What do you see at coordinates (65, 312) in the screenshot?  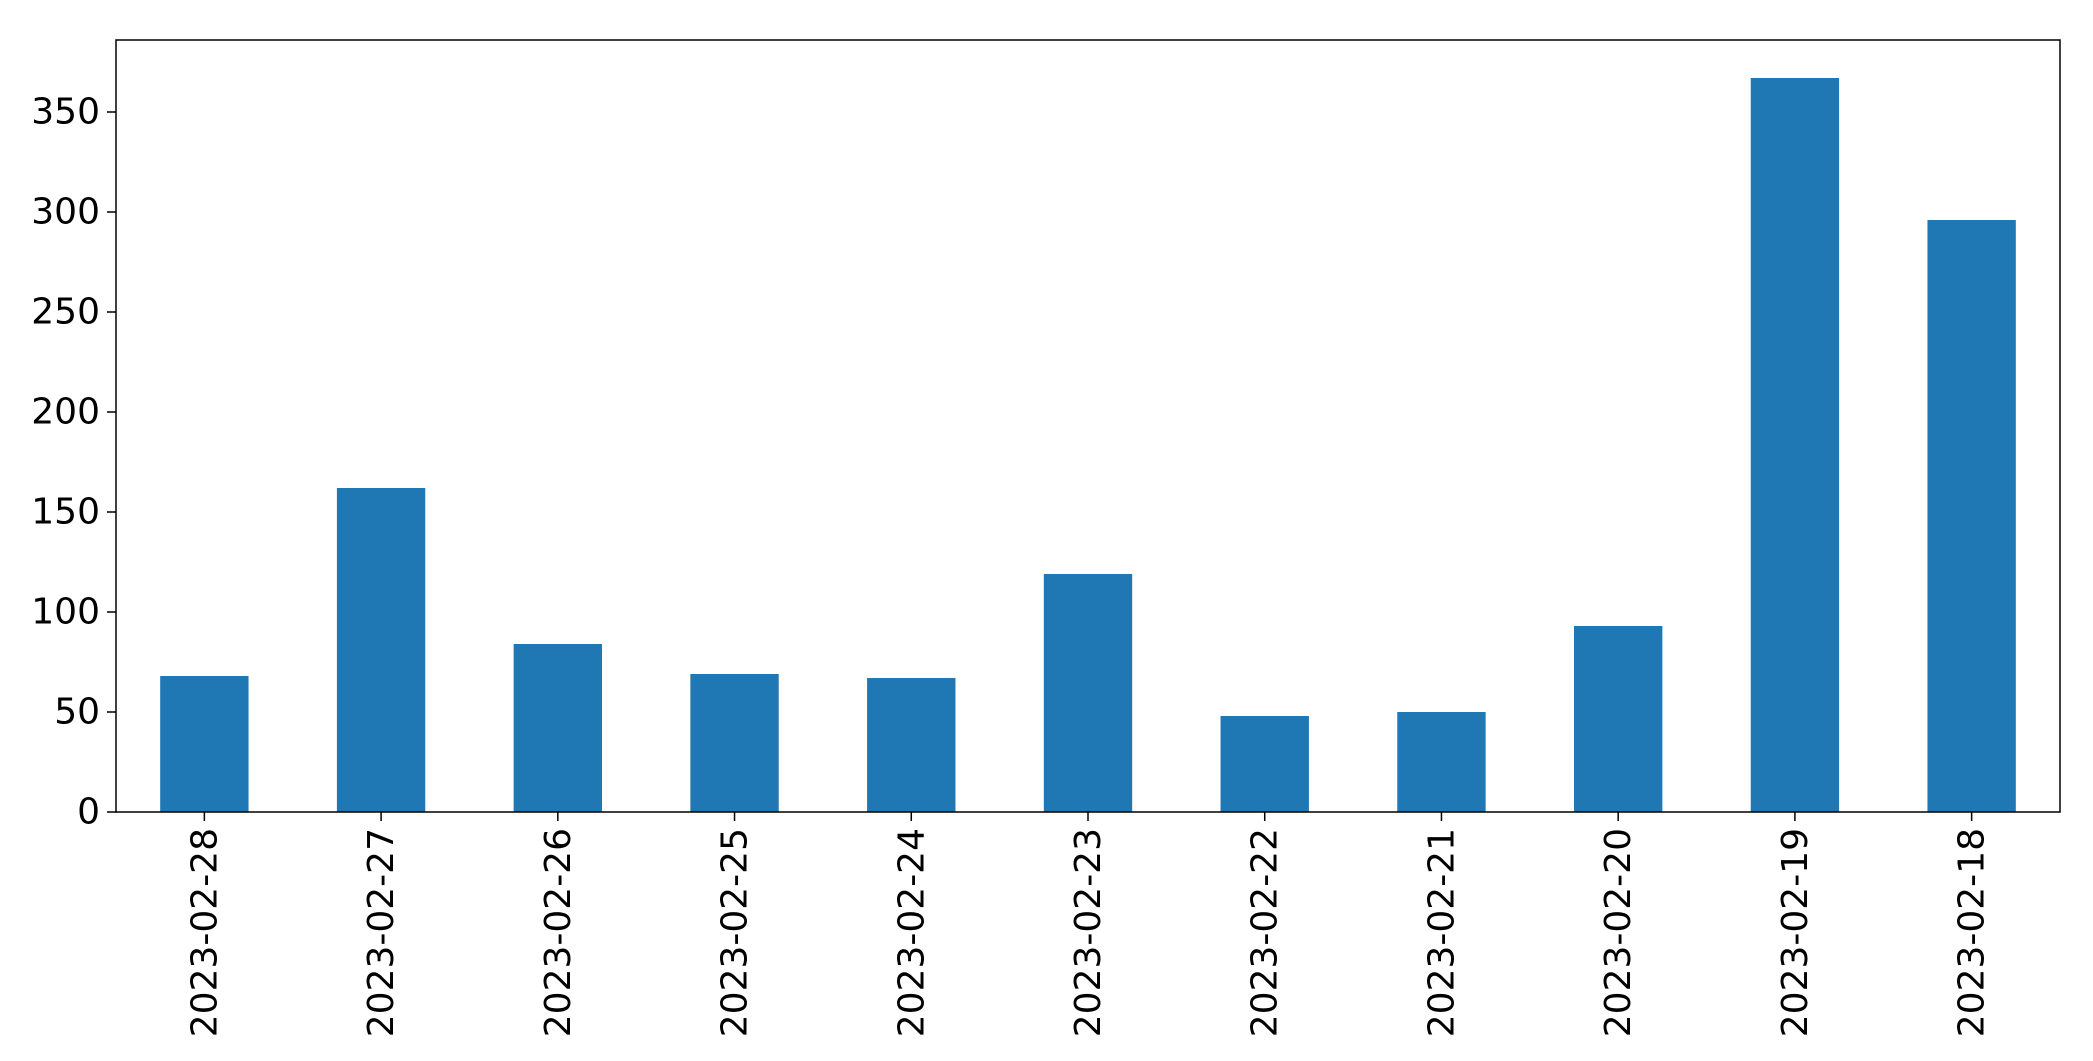 I see `y-tick-label: 250` at bounding box center [65, 312].